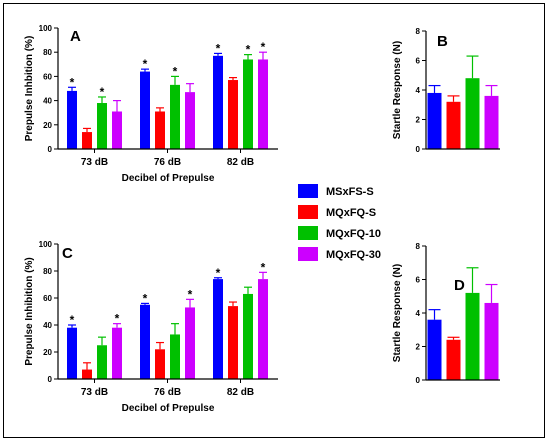 The height and width of the screenshot is (443, 550). Describe the element at coordinates (29, 89) in the screenshot. I see `y-axis-label: Prepulse Inhbition (%)` at that location.